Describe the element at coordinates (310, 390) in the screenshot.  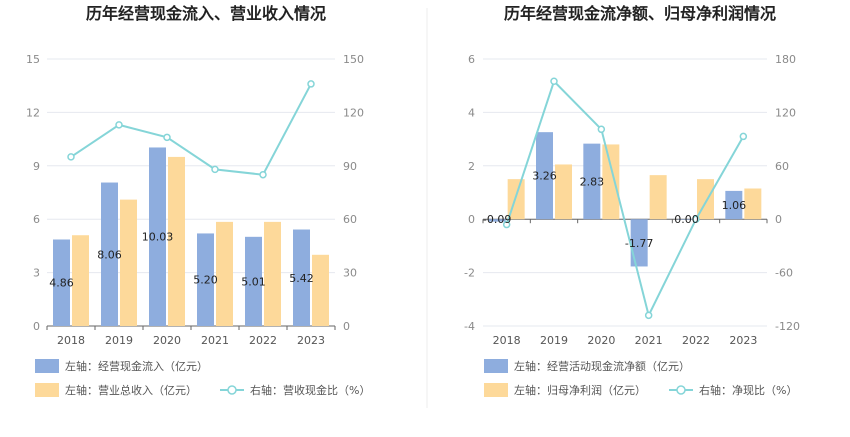
I see `legend-label: 右轴：营收现金比（%）` at that location.